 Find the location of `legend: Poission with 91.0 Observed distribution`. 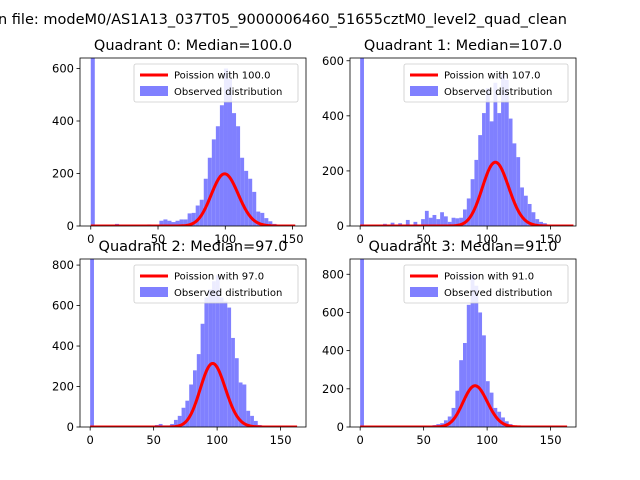

legend: Poission with 91.0 Observed distribution is located at coordinates (486, 284).